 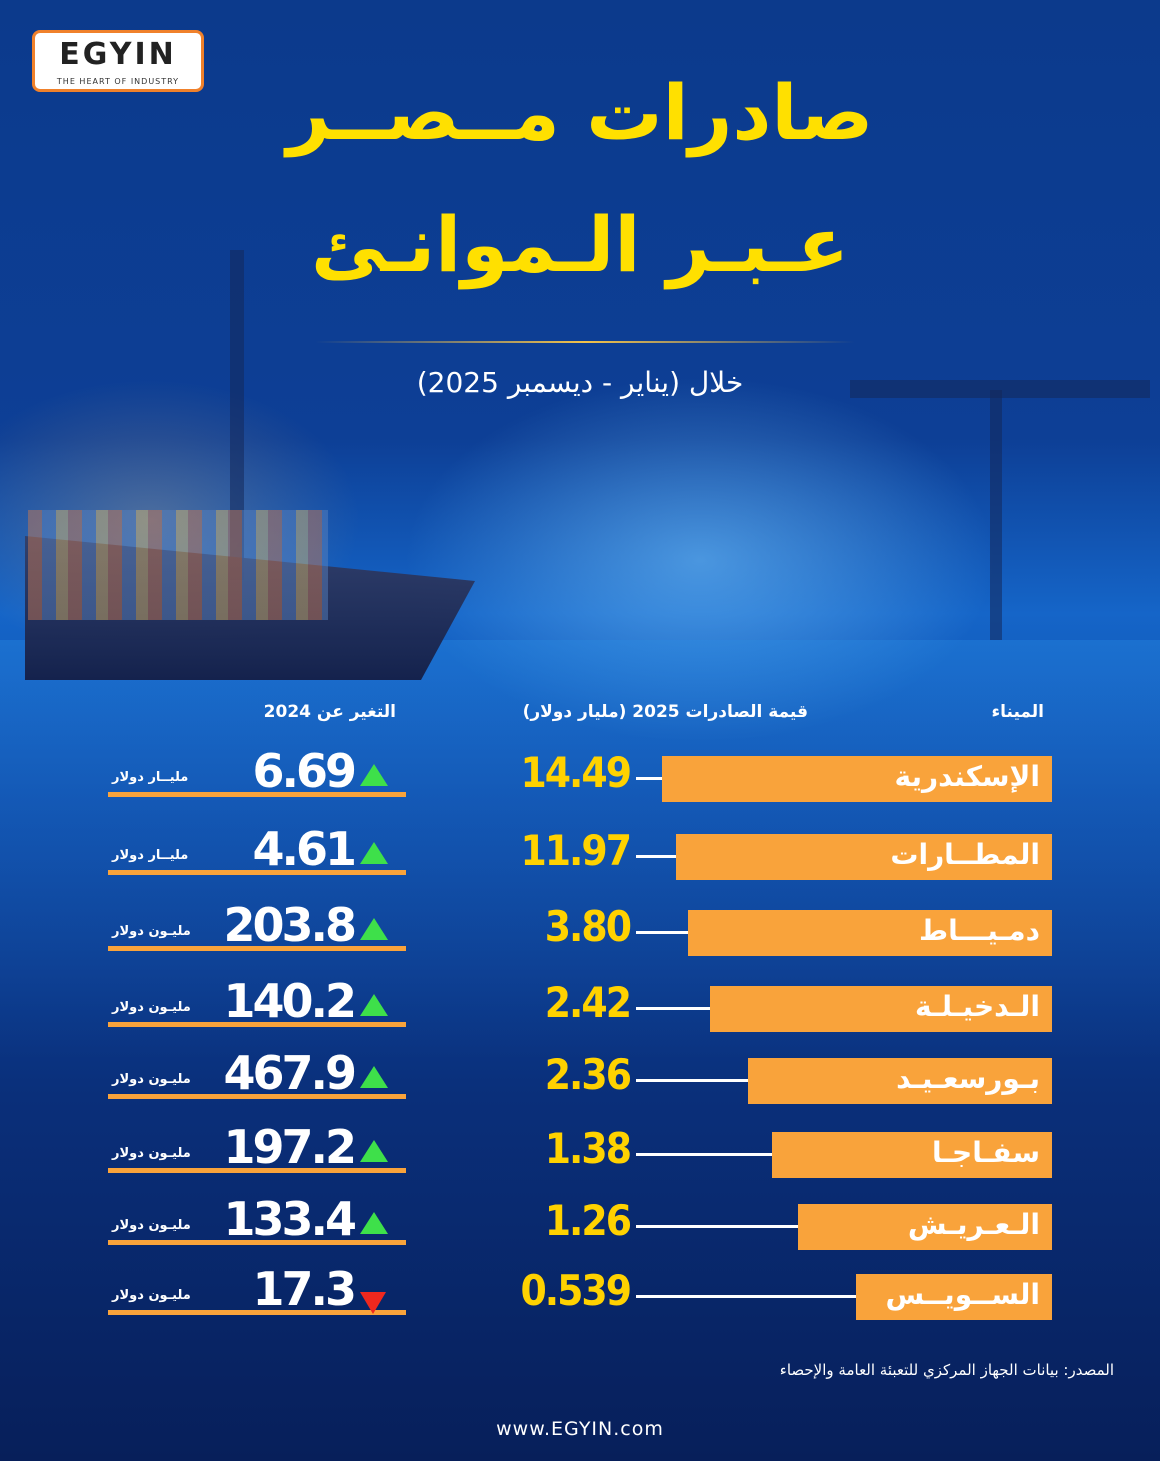 What do you see at coordinates (580, 1429) in the screenshot?
I see `website-link: www.EGYIN.com` at bounding box center [580, 1429].